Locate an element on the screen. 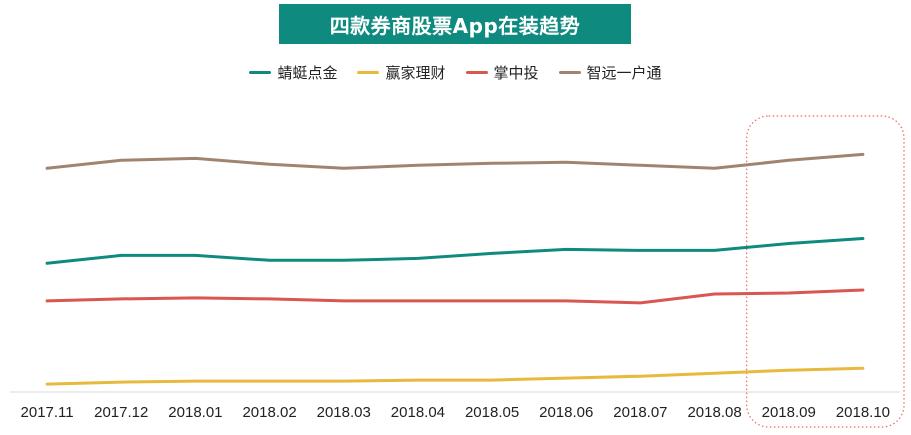 This screenshot has height=435, width=911. legend: 蜻蜓点金 赢家理财 掌中投 智远一户通 is located at coordinates (455, 72).